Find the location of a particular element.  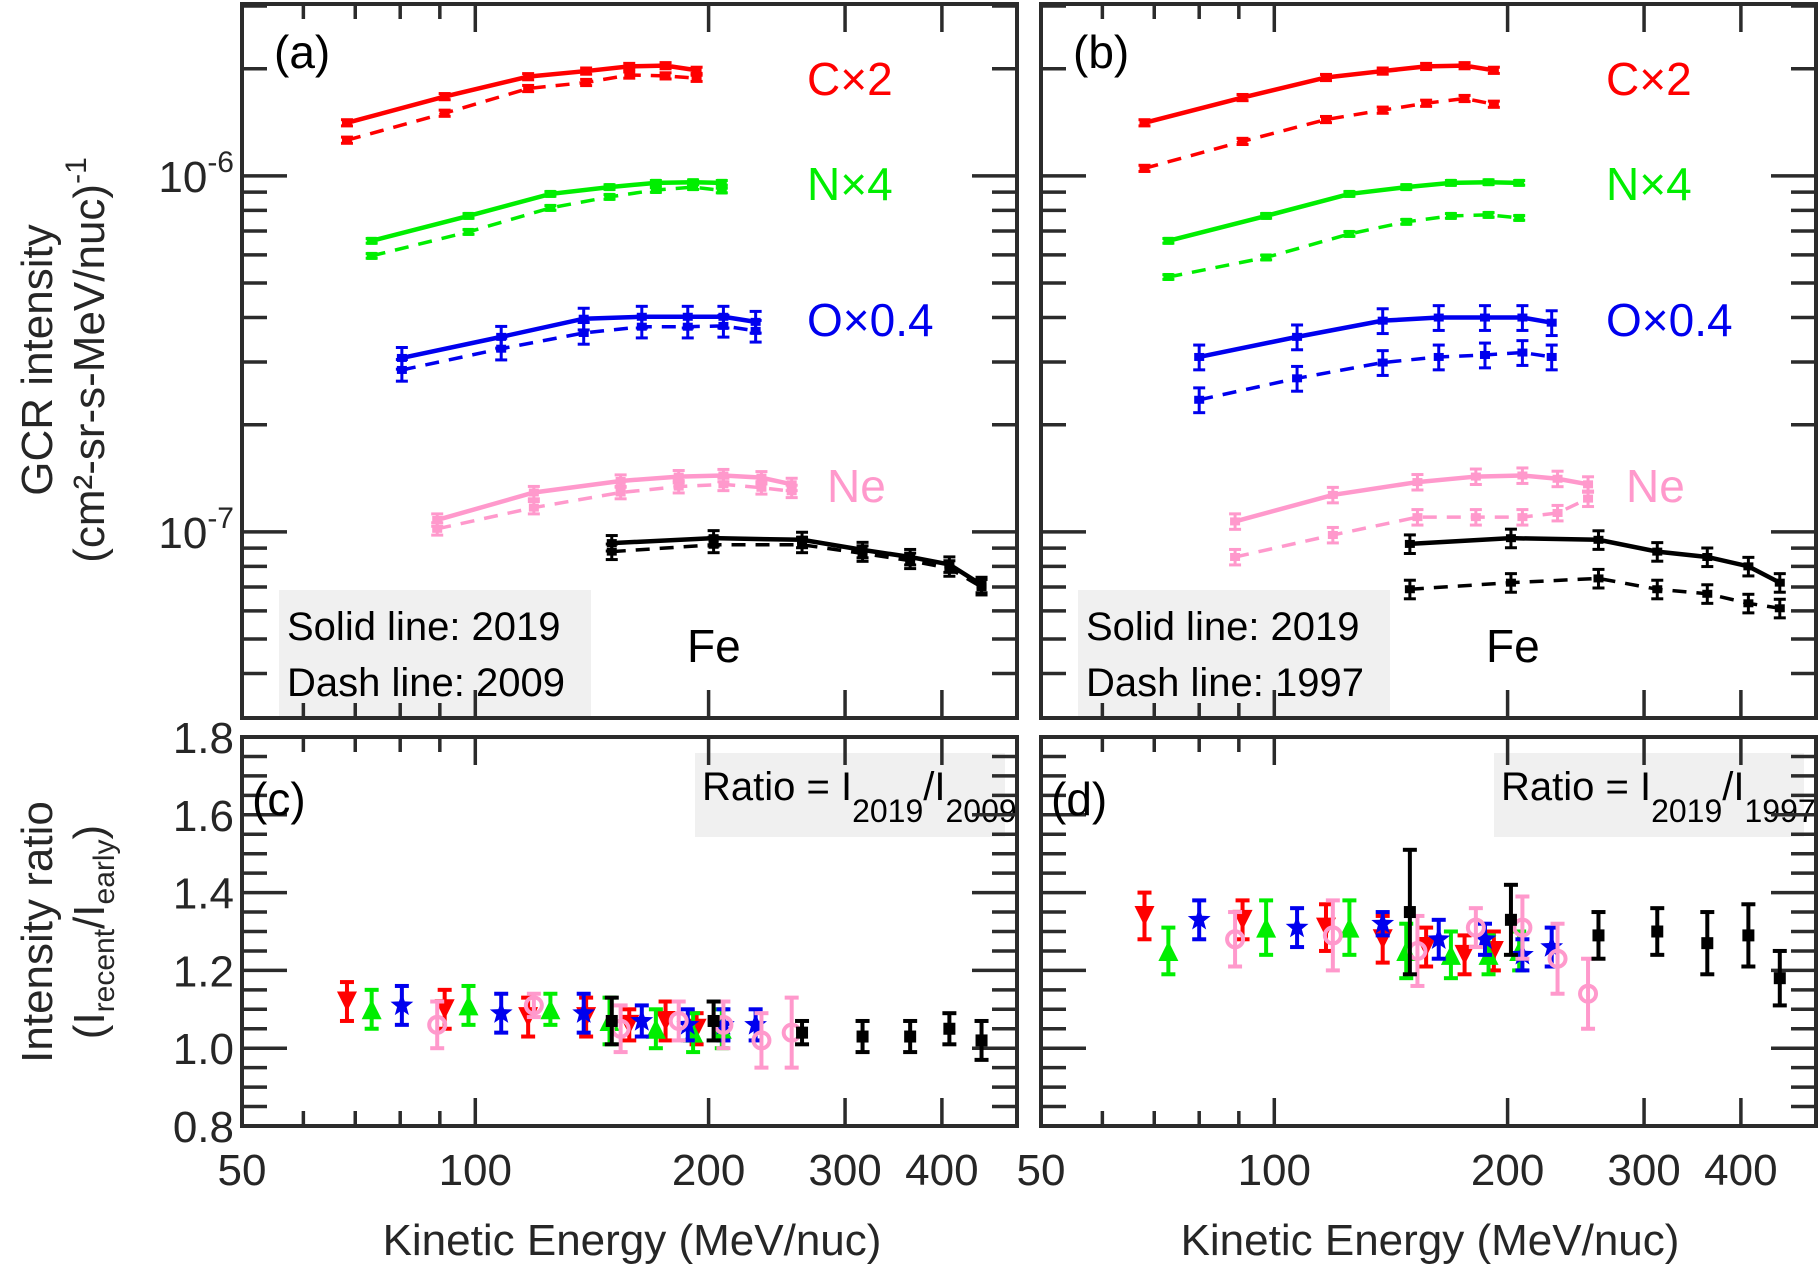

species-label-n: N×4 is located at coordinates (850, 184).